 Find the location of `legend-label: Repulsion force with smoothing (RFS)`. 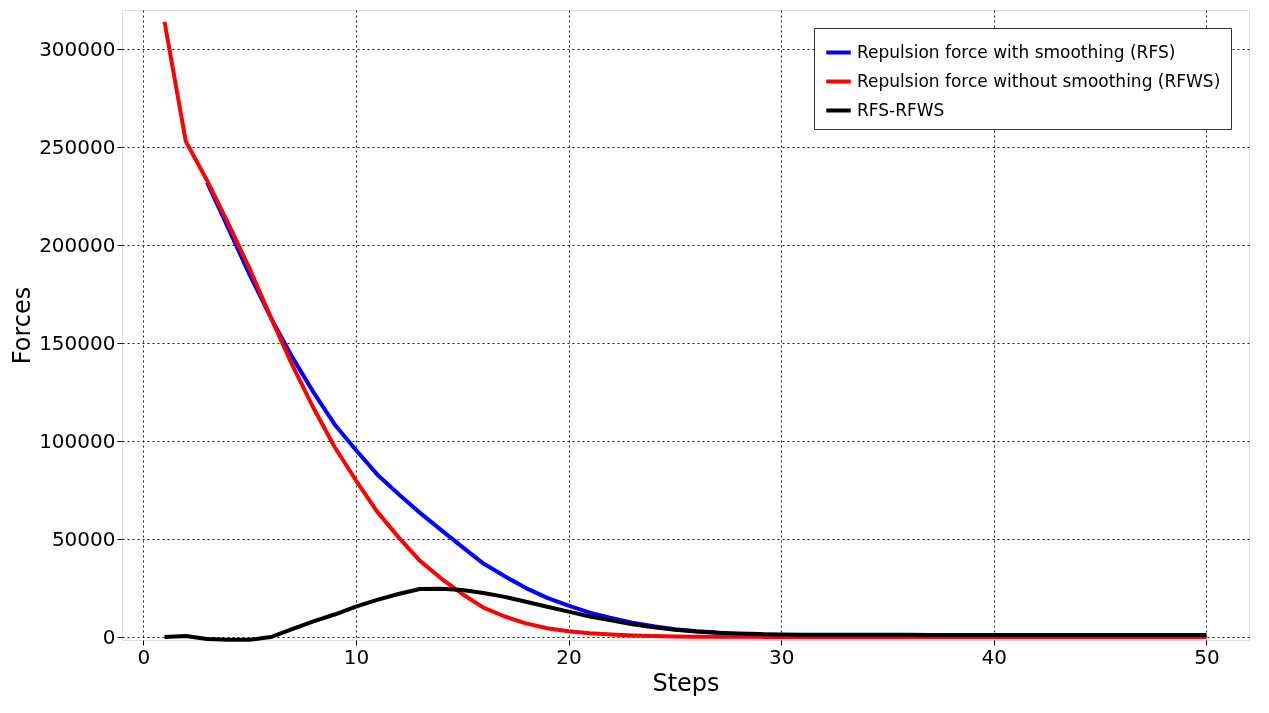

legend-label: Repulsion force with smoothing (RFS) is located at coordinates (1016, 51).